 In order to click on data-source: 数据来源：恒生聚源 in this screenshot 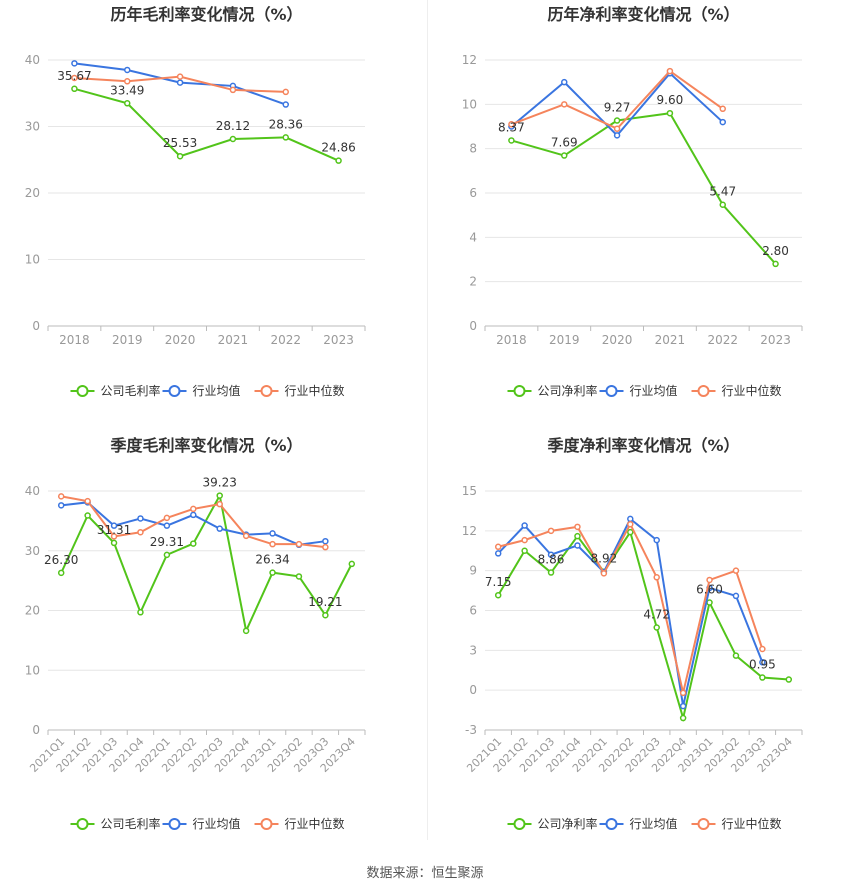, I will do `click(425, 873)`.